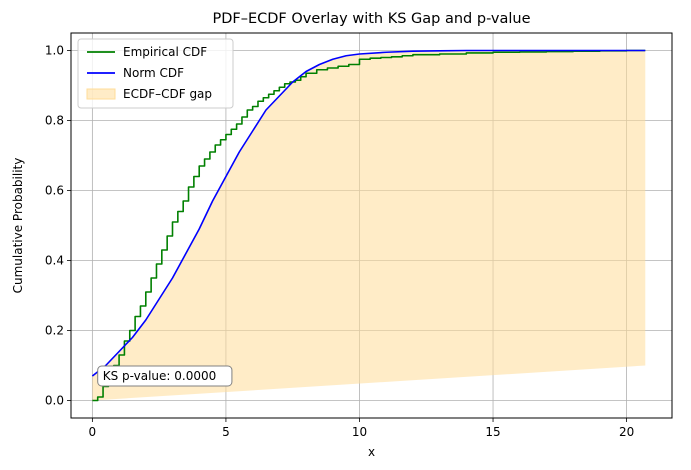 This screenshot has height=470, width=691. What do you see at coordinates (58, 226) in the screenshot?
I see `y-axis-ticks: 0.0 0.2 0.4 0.6 0.8 1.0` at bounding box center [58, 226].